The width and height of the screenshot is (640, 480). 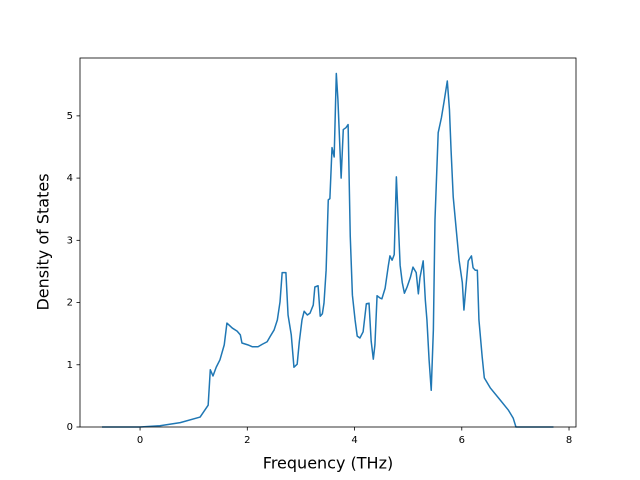 I want to click on y-tick-label: 4, so click(x=70, y=178).